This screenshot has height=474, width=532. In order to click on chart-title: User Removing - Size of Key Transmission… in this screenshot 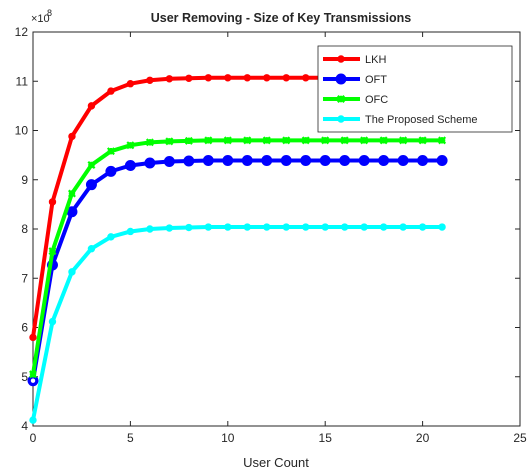, I will do `click(281, 18)`.